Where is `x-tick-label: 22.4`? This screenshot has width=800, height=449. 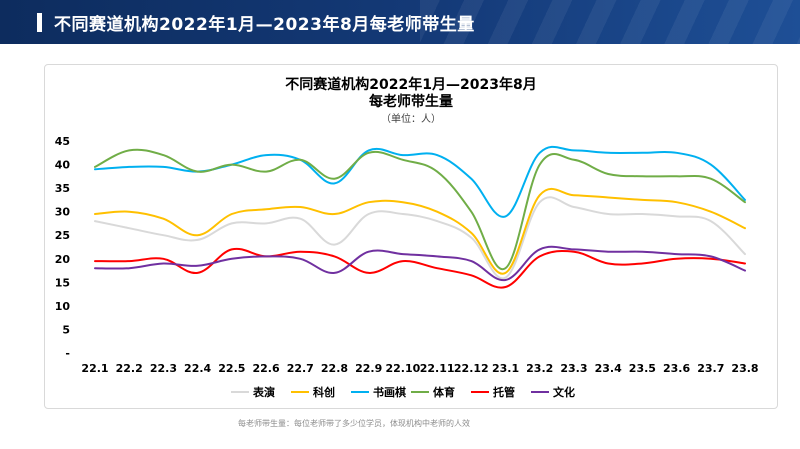
x-tick-label: 22.4 is located at coordinates (197, 368).